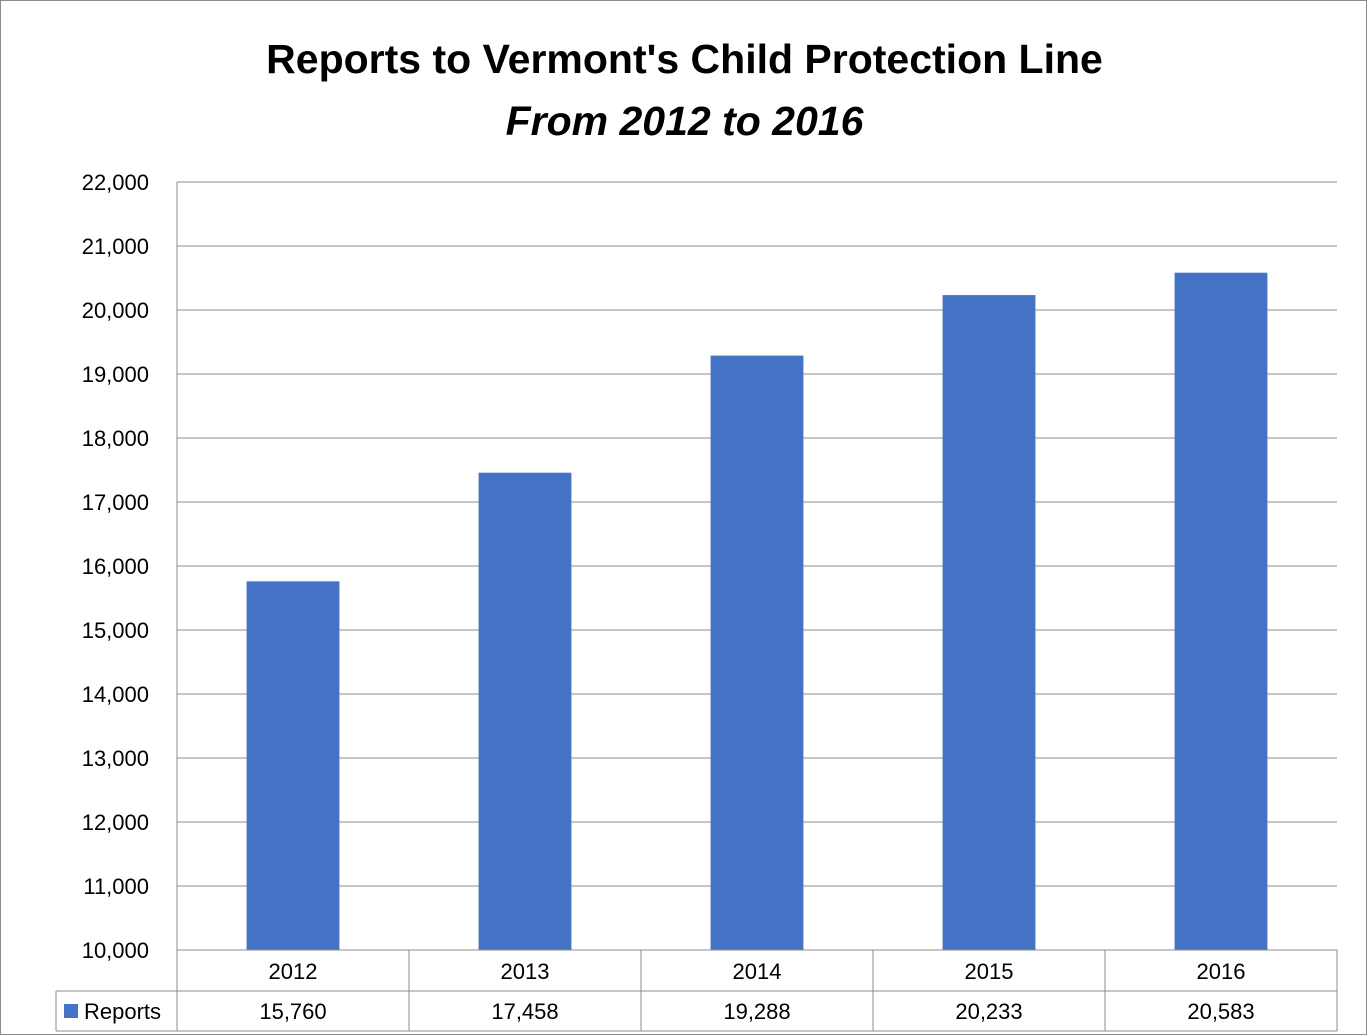 Image resolution: width=1367 pixels, height=1036 pixels. Describe the element at coordinates (115, 630) in the screenshot. I see `y-tick-label: 15,000` at that location.